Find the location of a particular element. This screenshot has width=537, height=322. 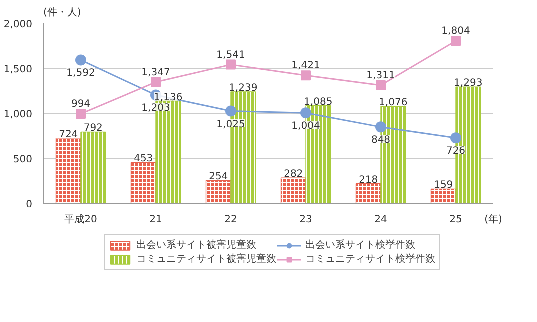

data-label: 1,085 is located at coordinates (318, 102).